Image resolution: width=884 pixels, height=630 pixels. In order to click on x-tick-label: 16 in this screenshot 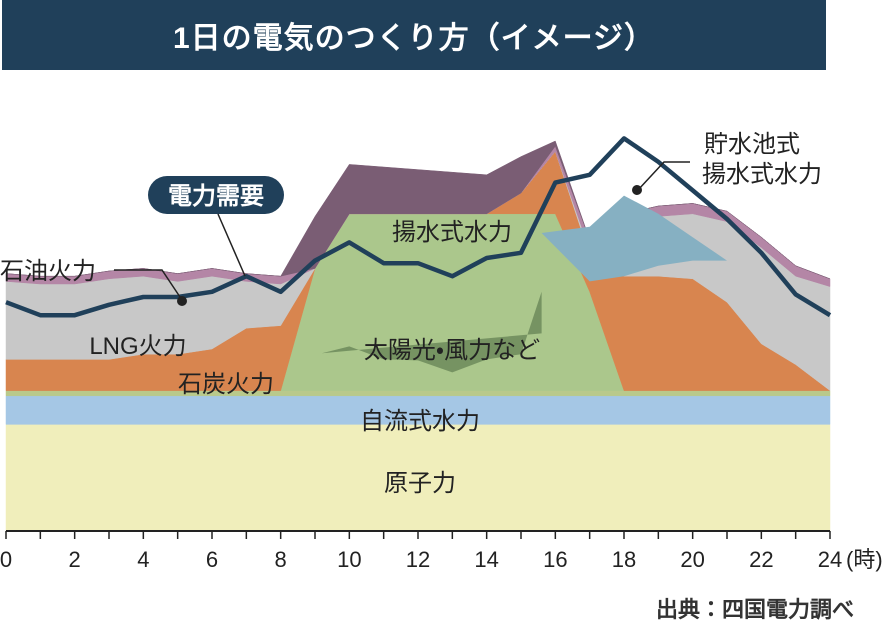, I will do `click(555, 559)`.